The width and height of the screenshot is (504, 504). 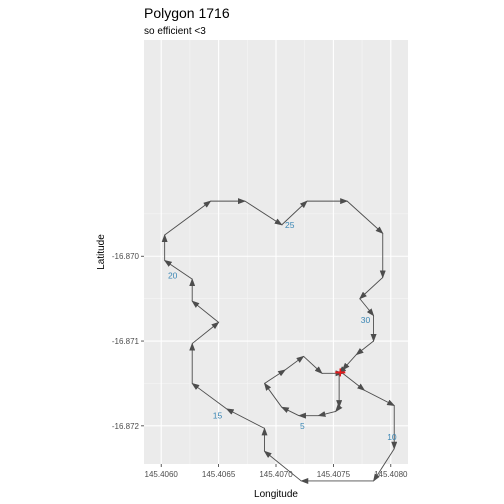 I want to click on y-tick-label: -16.871, so click(x=126, y=341).